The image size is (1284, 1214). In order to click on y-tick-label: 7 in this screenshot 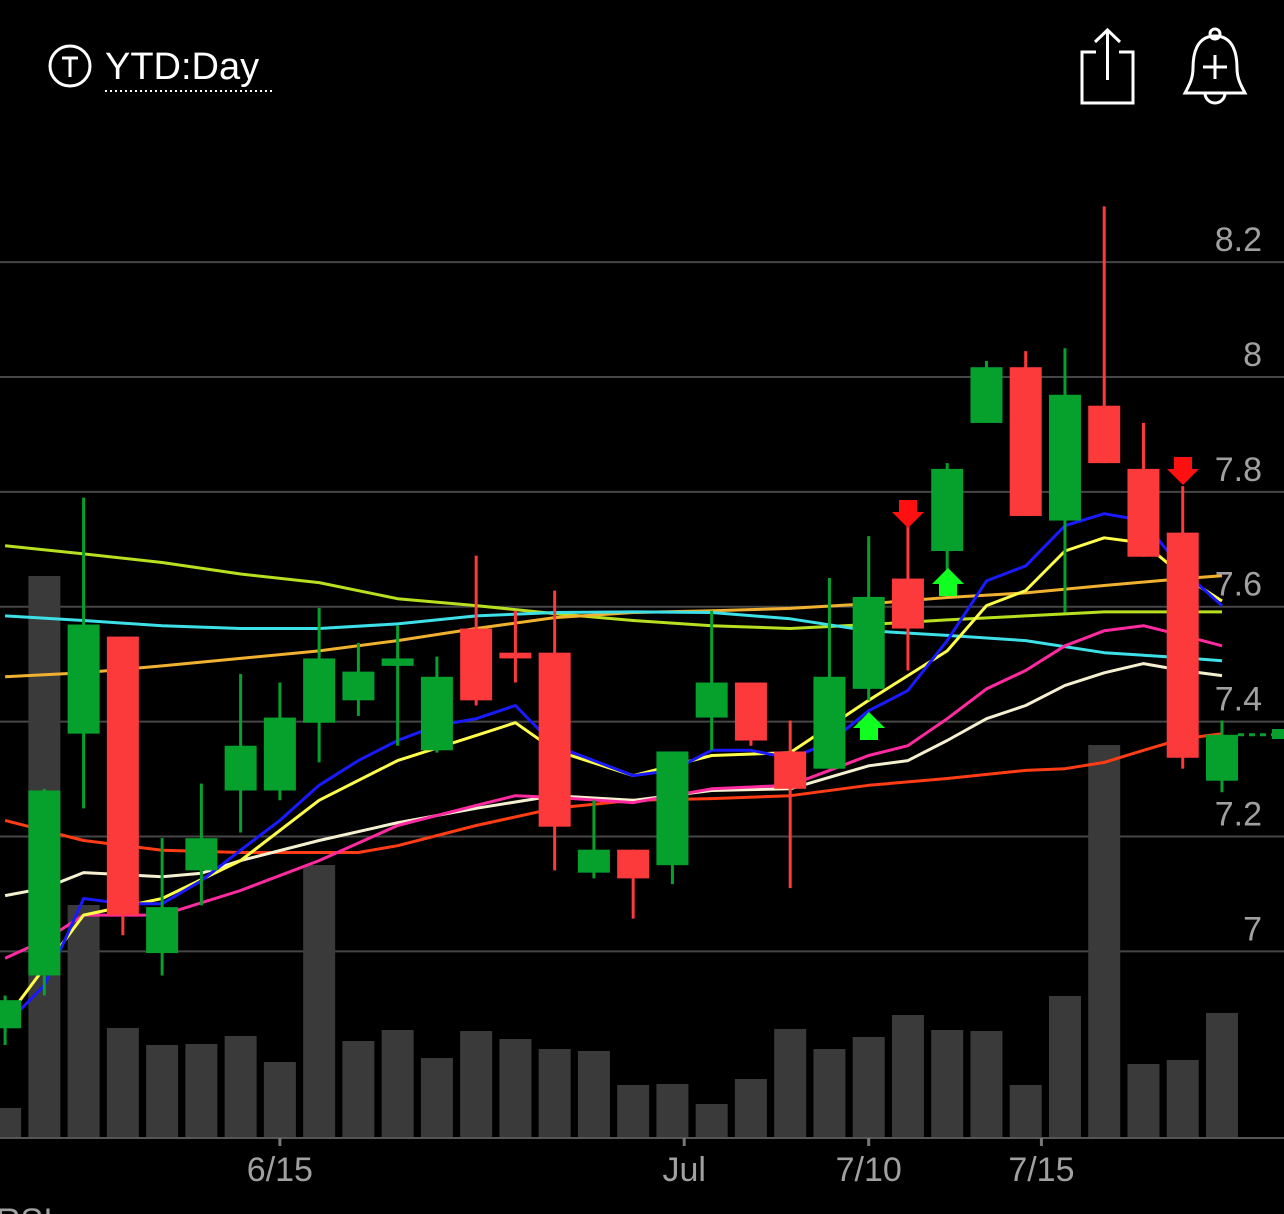, I will do `click(1252, 929)`.